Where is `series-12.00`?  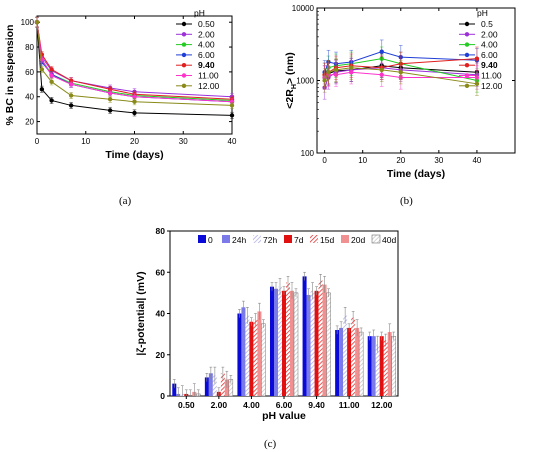 series-12.00 is located at coordinates (134, 62).